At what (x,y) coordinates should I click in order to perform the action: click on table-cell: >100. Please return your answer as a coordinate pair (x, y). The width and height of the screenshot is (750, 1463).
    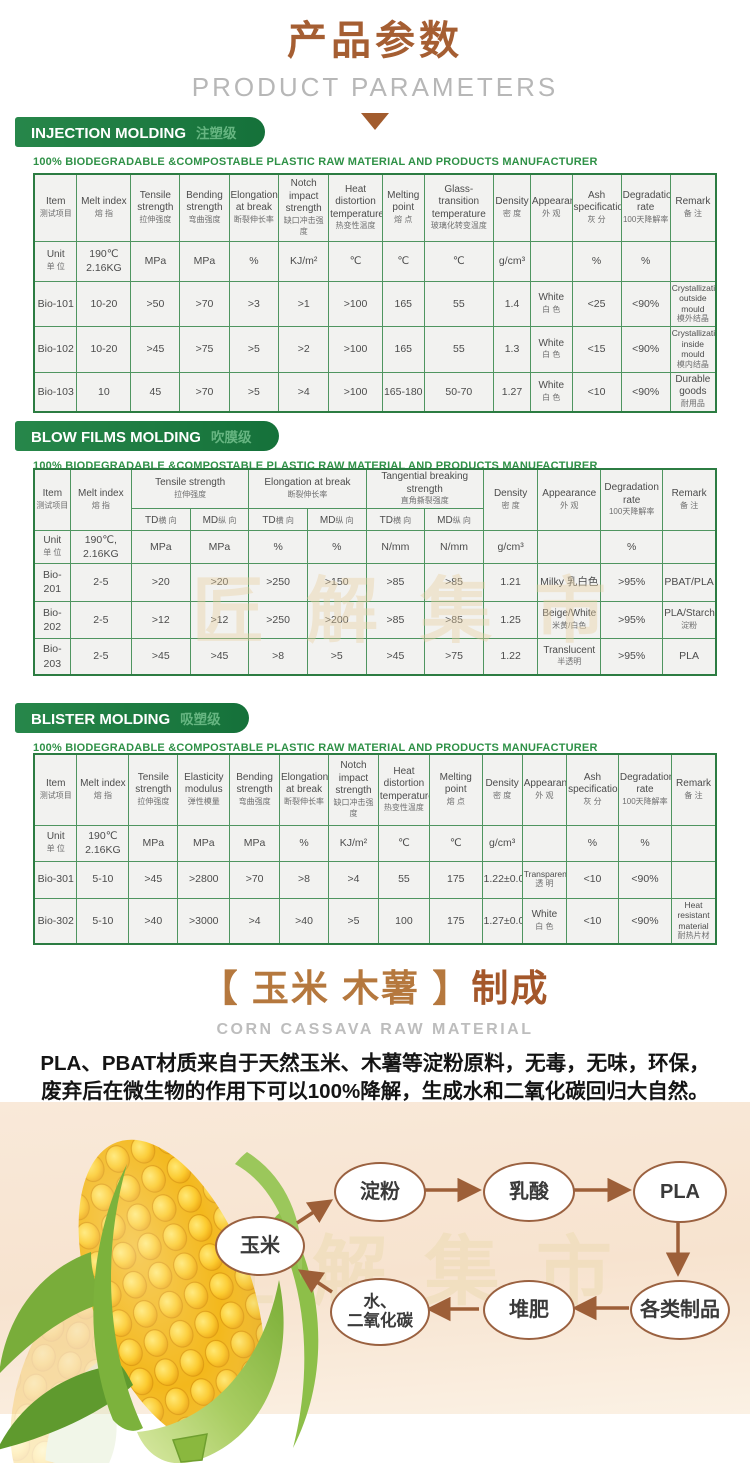
    Looking at the image, I should click on (355, 304).